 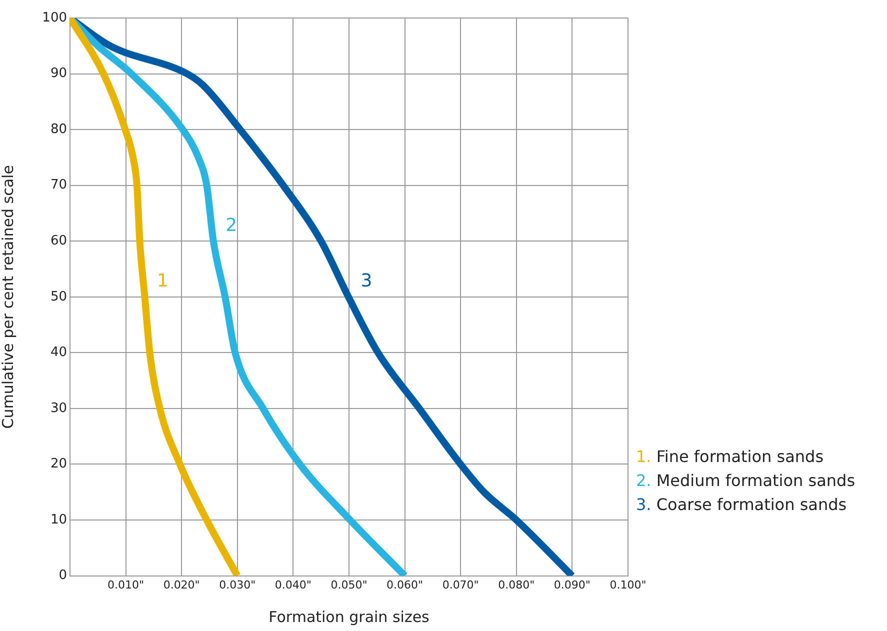 What do you see at coordinates (54, 18) in the screenshot?
I see `y-tick-label: 100` at bounding box center [54, 18].